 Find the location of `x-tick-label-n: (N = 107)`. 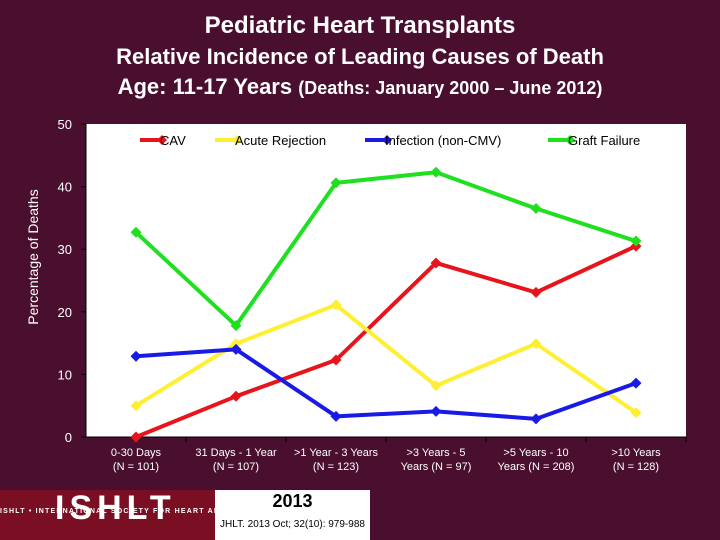

x-tick-label-n: (N = 107) is located at coordinates (236, 467).